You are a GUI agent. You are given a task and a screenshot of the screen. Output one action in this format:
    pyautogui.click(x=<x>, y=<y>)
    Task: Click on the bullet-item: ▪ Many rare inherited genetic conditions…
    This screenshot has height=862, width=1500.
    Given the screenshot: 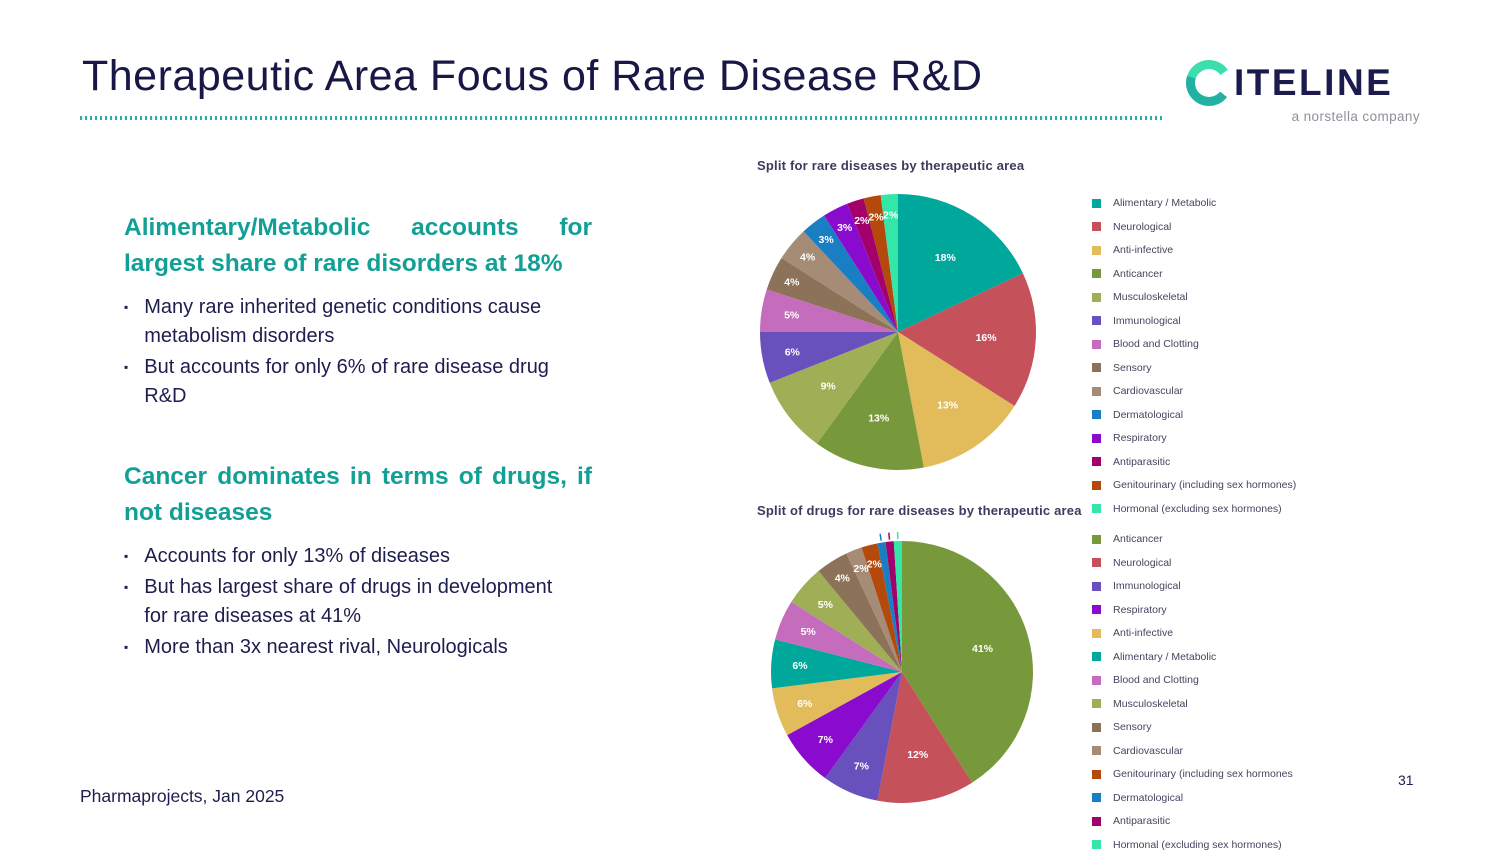 What is the action you would take?
    pyautogui.click(x=345, y=322)
    